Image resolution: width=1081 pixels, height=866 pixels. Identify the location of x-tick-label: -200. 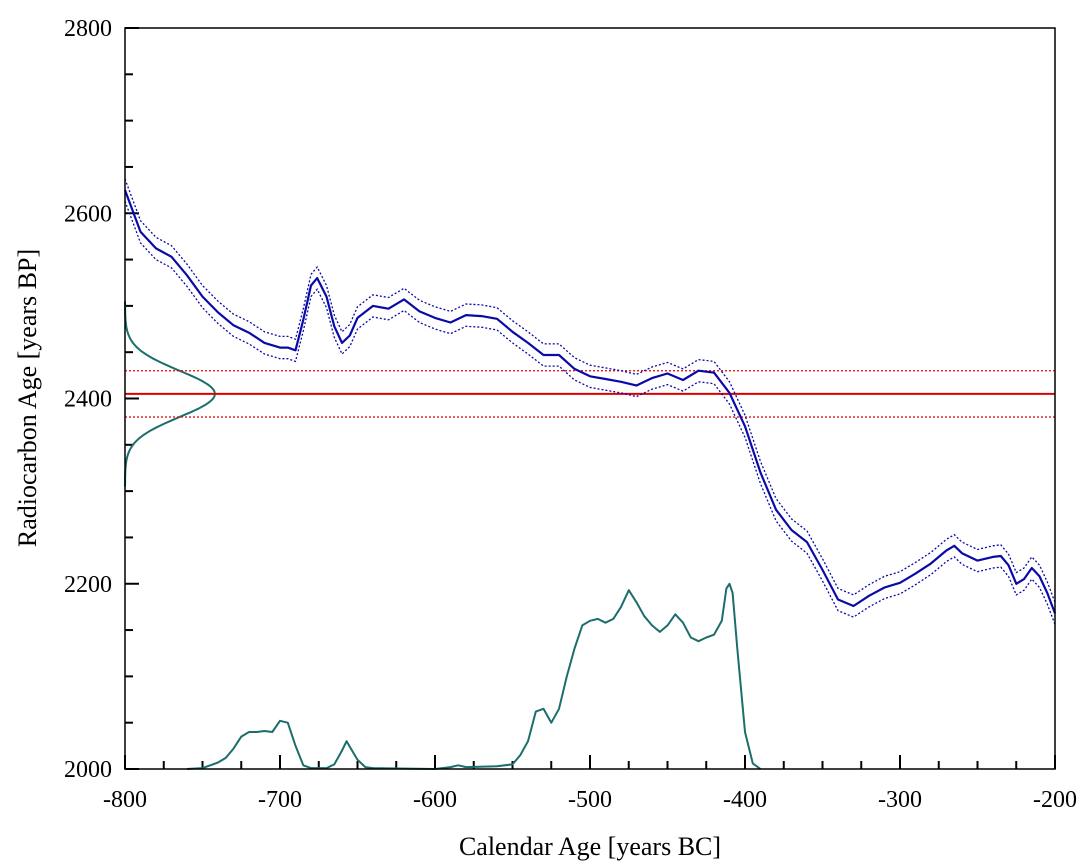
(1055, 800).